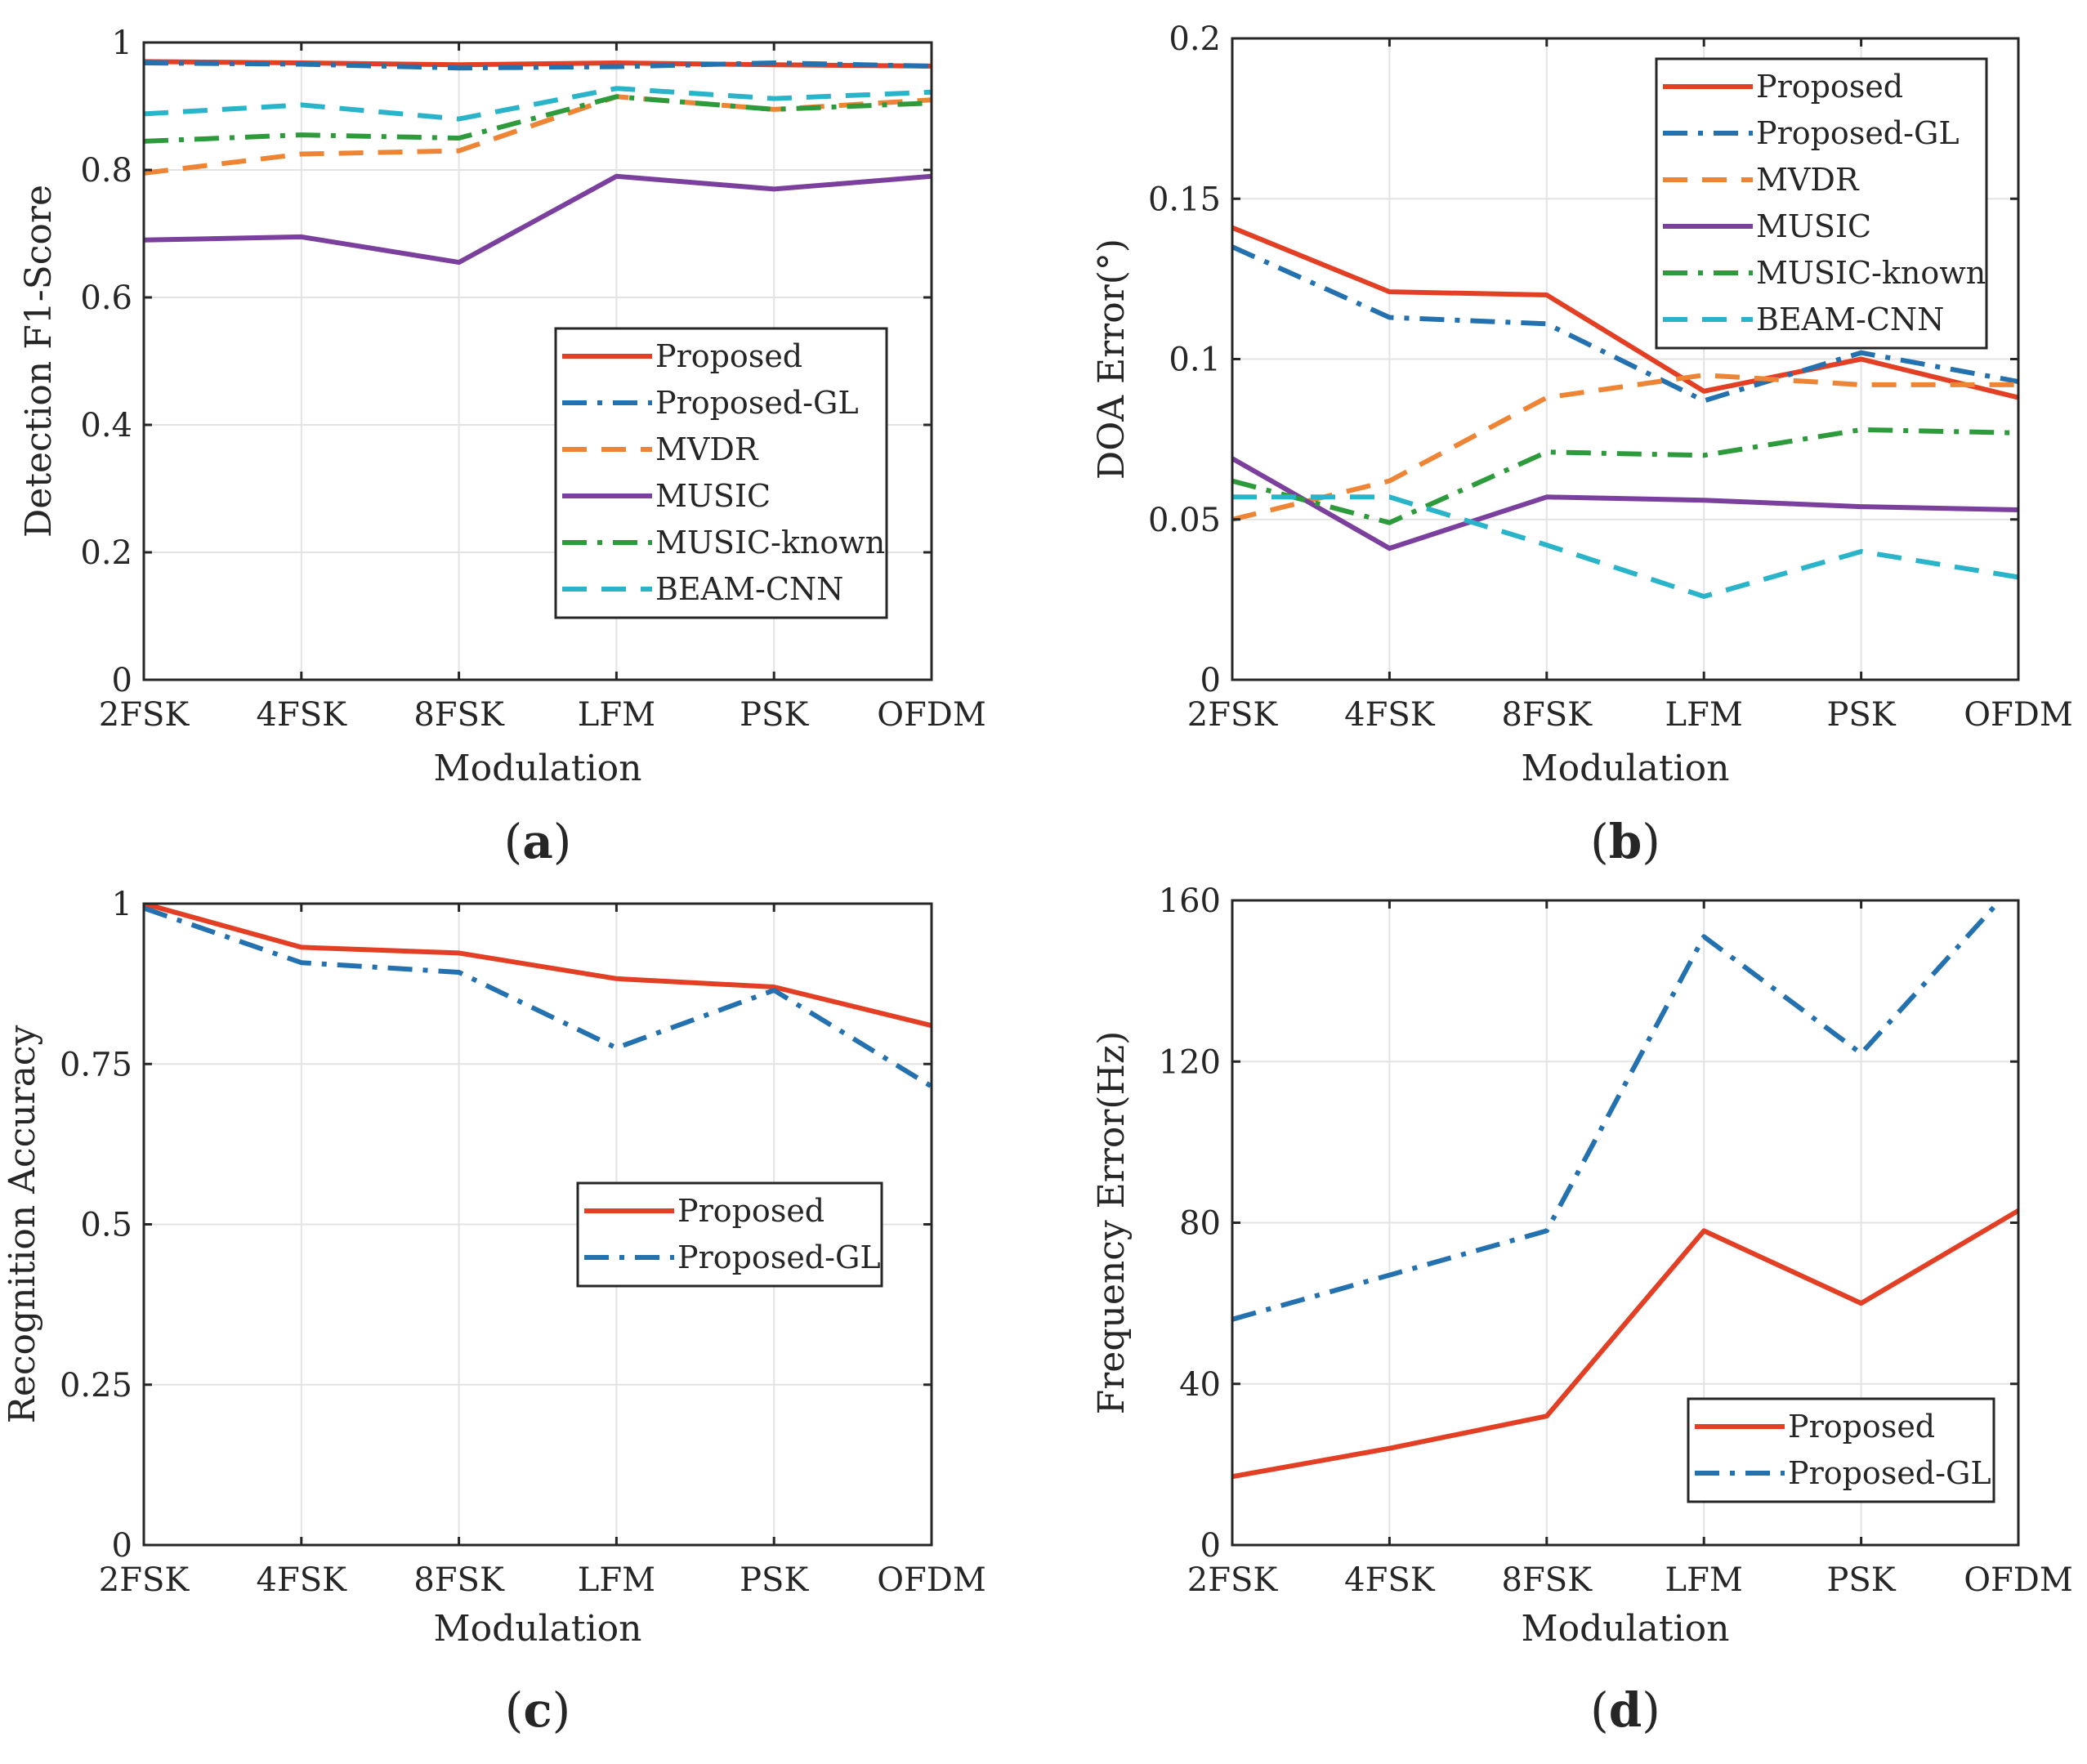 This screenshot has width=2087, height=1764. I want to click on axes-box, so click(537, 361).